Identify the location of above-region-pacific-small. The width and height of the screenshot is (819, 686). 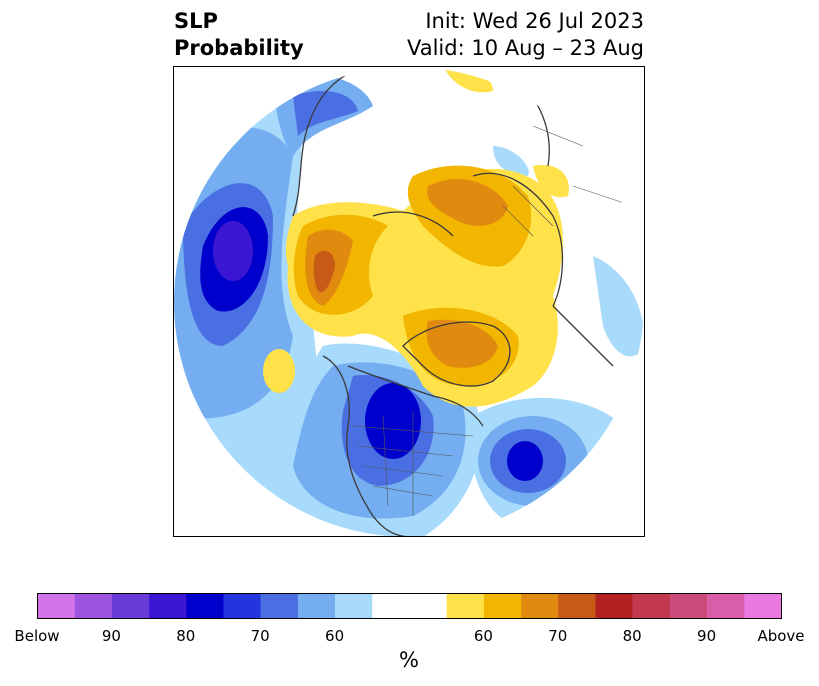
(279, 371).